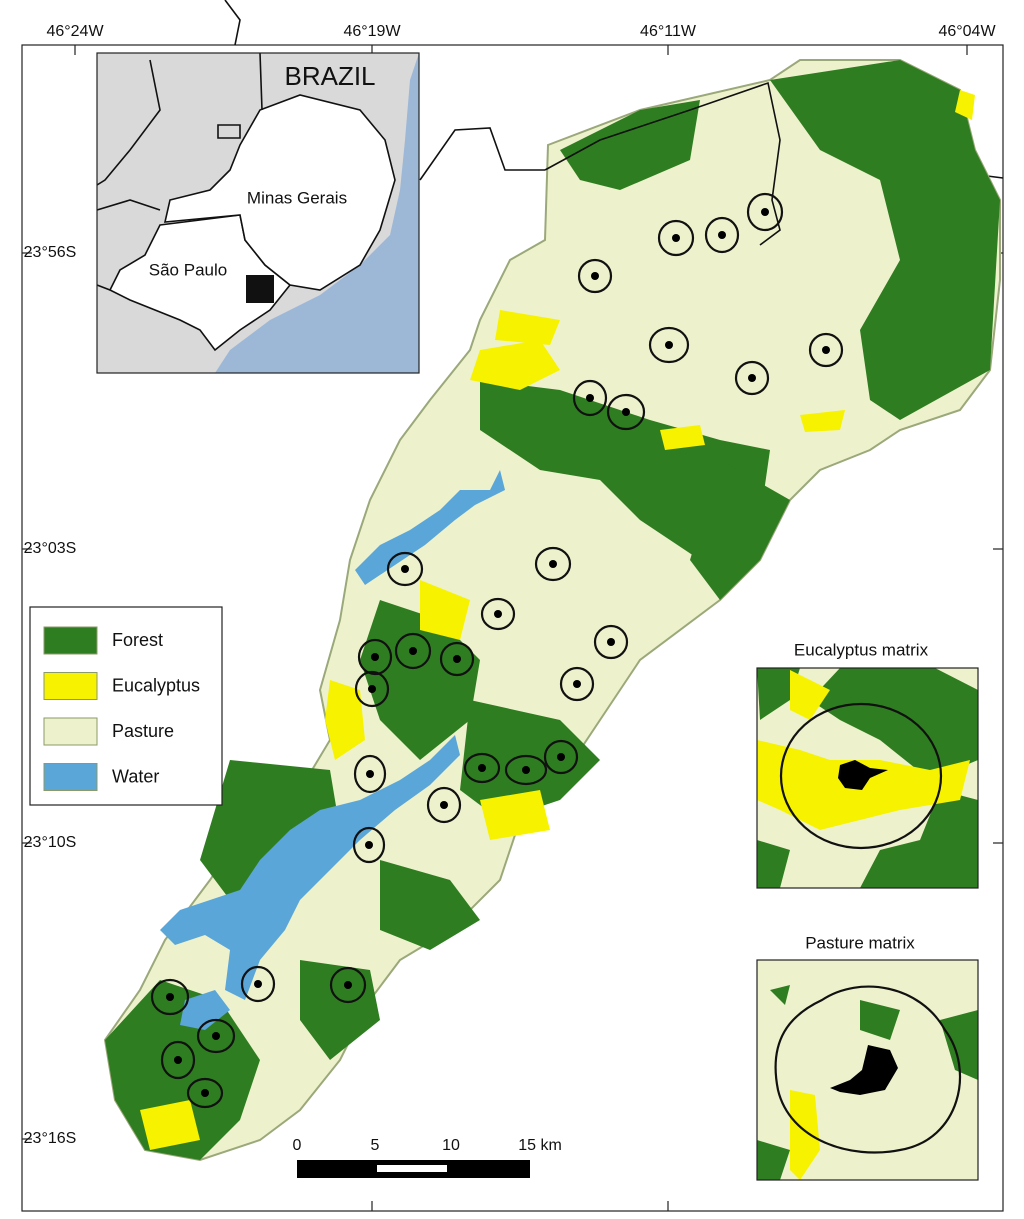 The image size is (1024, 1219). I want to click on scale-label: 15 km, so click(540, 1145).